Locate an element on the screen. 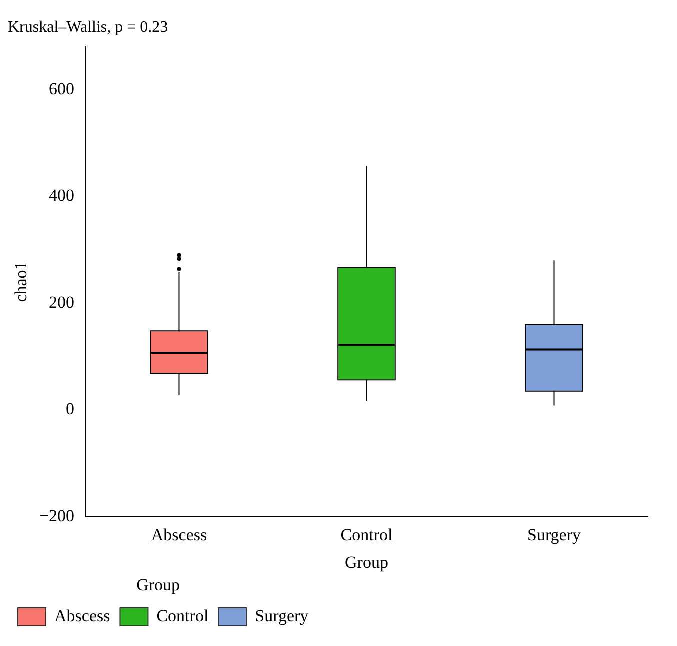  x-tick-label: Control is located at coordinates (366, 534).